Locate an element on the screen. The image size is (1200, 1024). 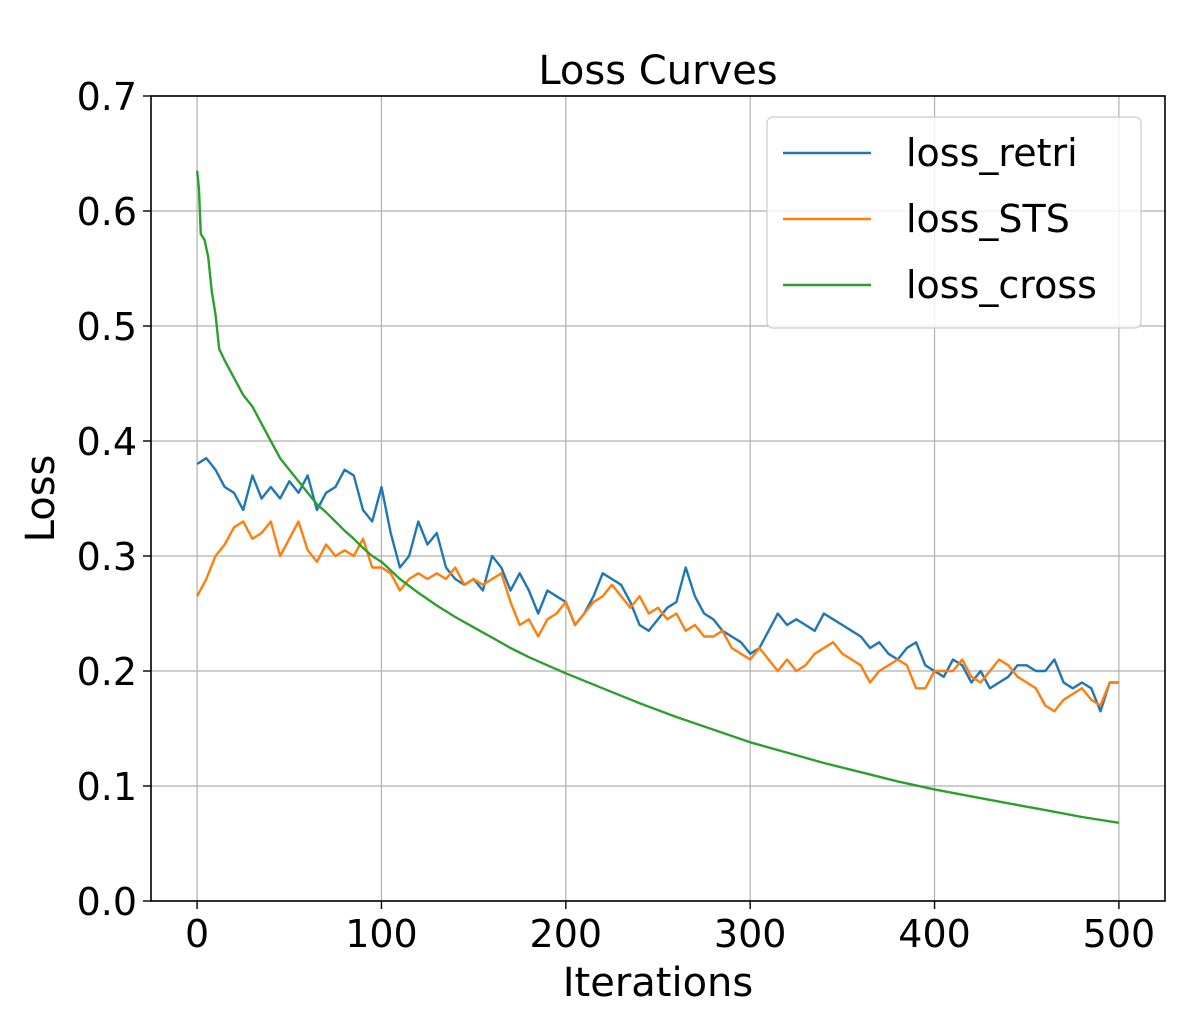
x-tick-label: 100 is located at coordinates (381, 934).